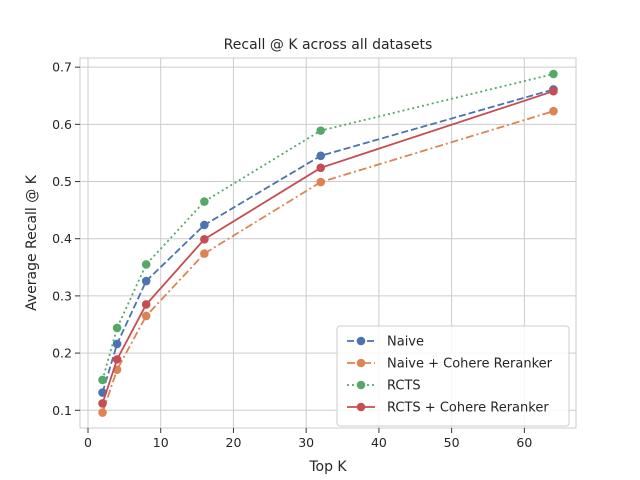  Describe the element at coordinates (88, 442) in the screenshot. I see `x-tick-label: 0` at that location.